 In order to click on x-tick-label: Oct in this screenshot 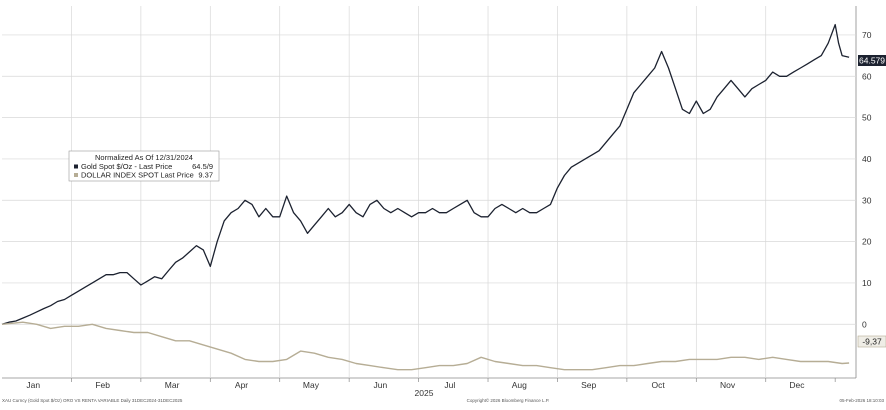, I will do `click(659, 385)`.